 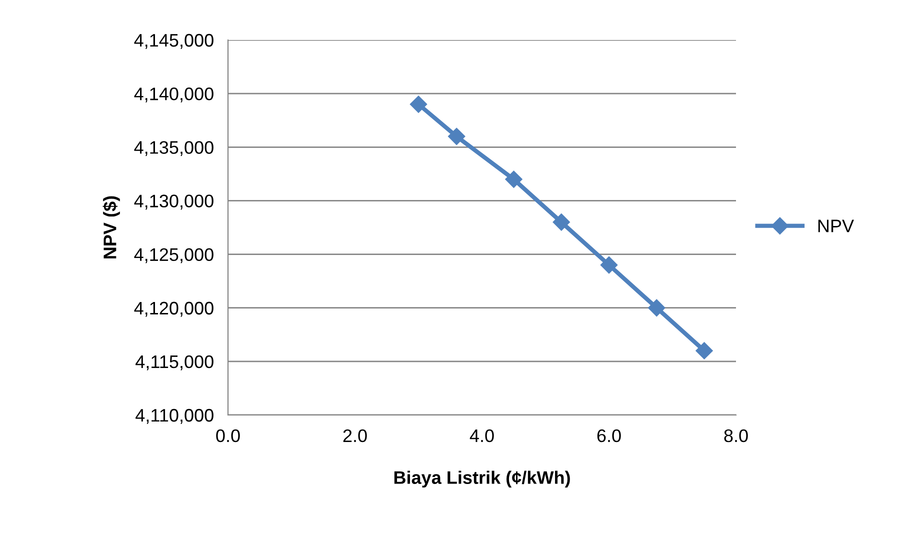 I want to click on y-tick-label: 4,120,000, so click(x=174, y=309).